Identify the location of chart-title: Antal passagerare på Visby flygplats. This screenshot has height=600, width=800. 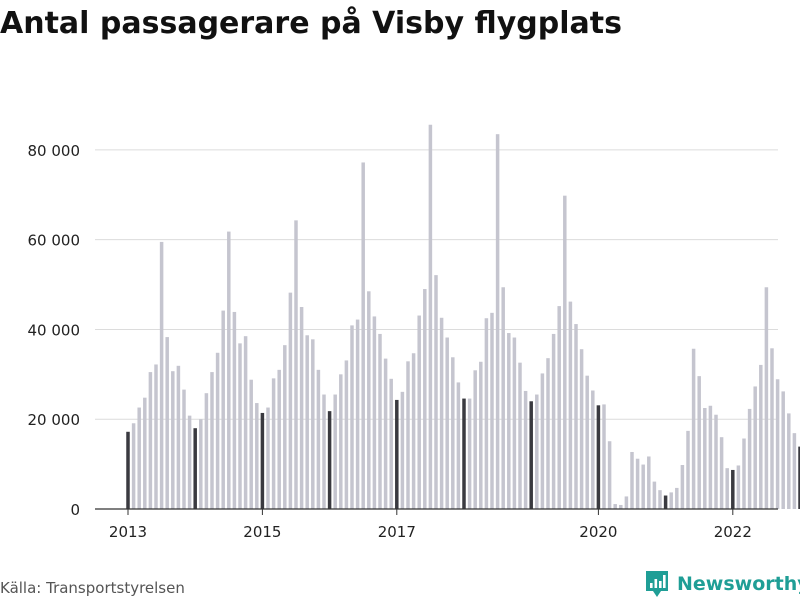
(311, 23).